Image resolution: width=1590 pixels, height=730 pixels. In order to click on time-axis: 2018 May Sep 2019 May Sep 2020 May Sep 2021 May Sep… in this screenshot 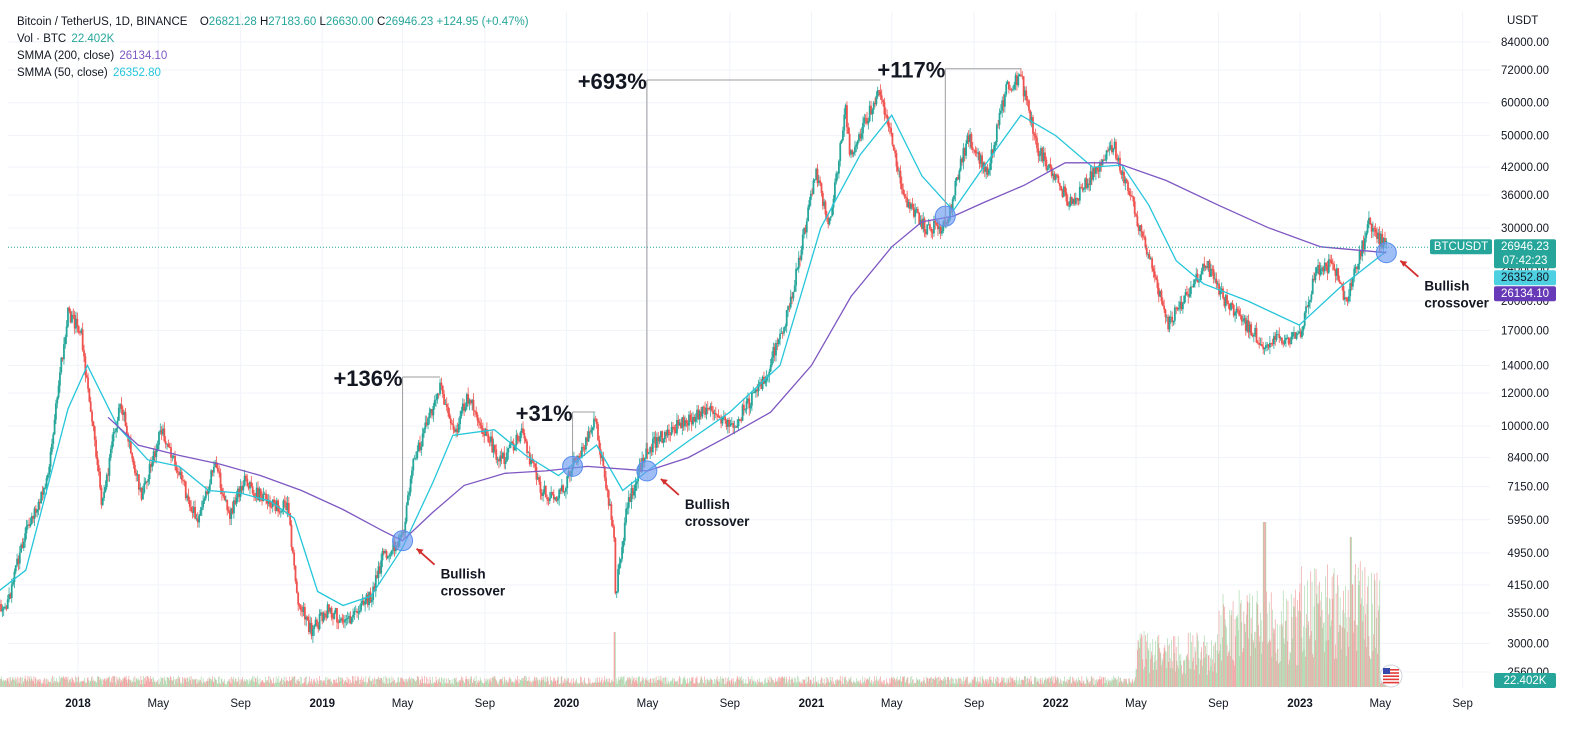, I will do `click(769, 704)`.